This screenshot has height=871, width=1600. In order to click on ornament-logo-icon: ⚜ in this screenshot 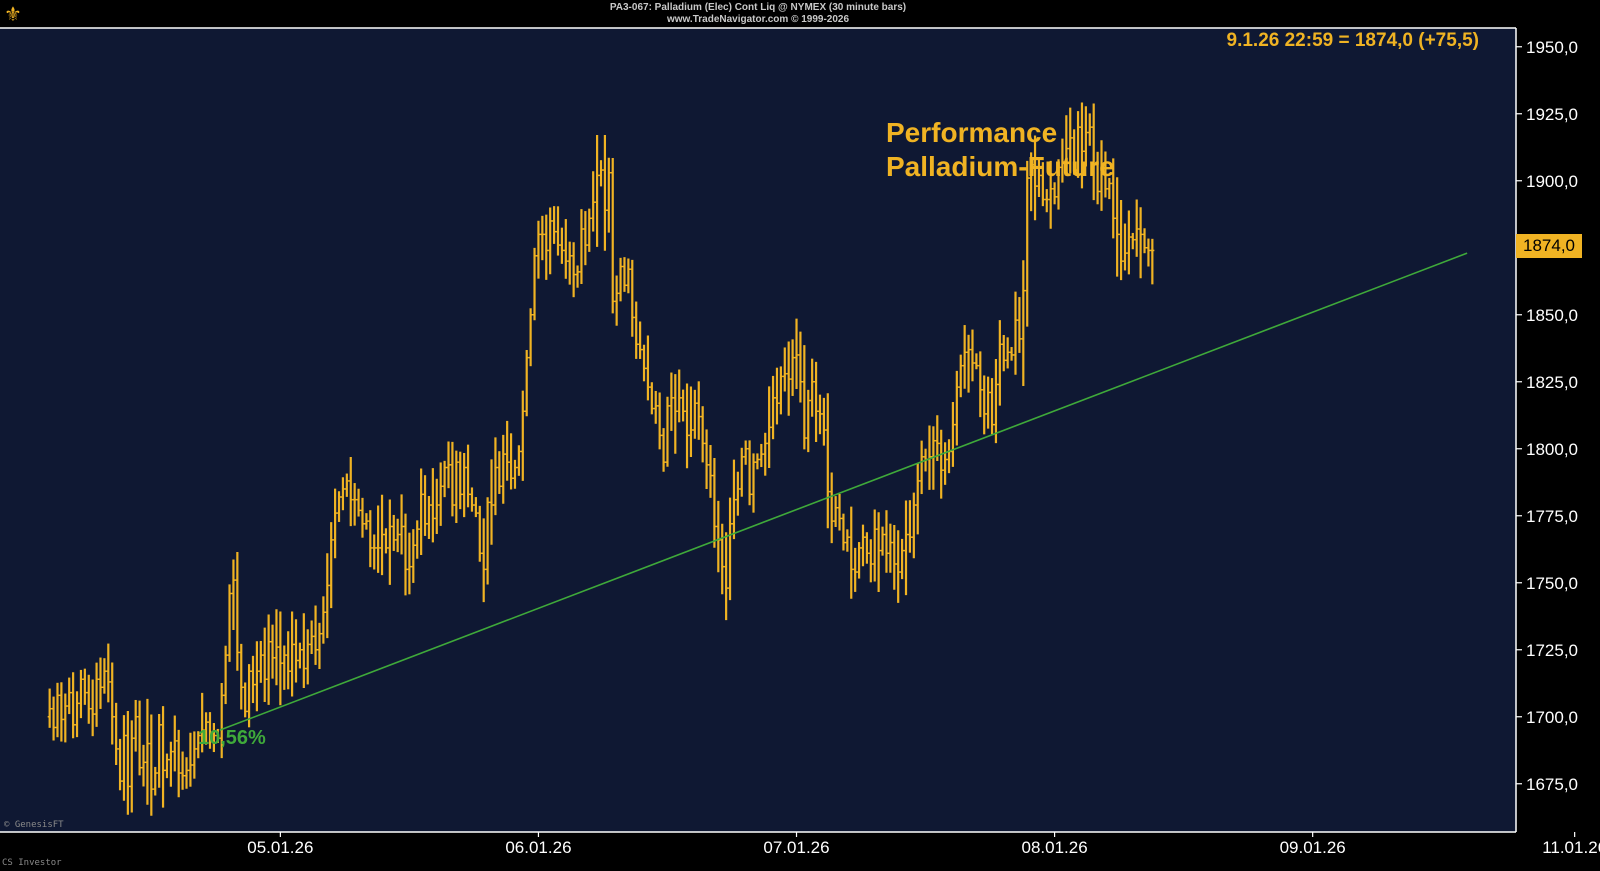, I will do `click(13, 14)`.